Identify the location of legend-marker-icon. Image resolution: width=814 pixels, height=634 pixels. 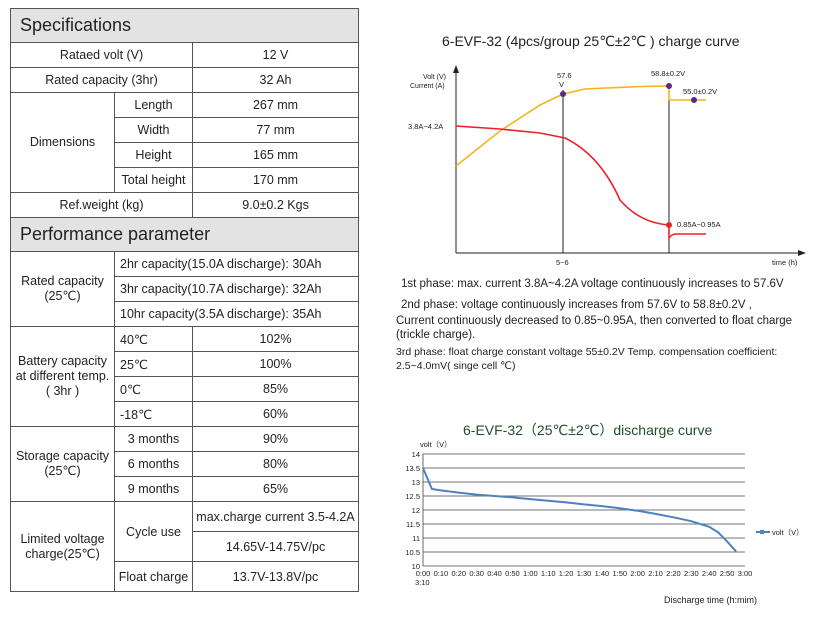
(762, 532).